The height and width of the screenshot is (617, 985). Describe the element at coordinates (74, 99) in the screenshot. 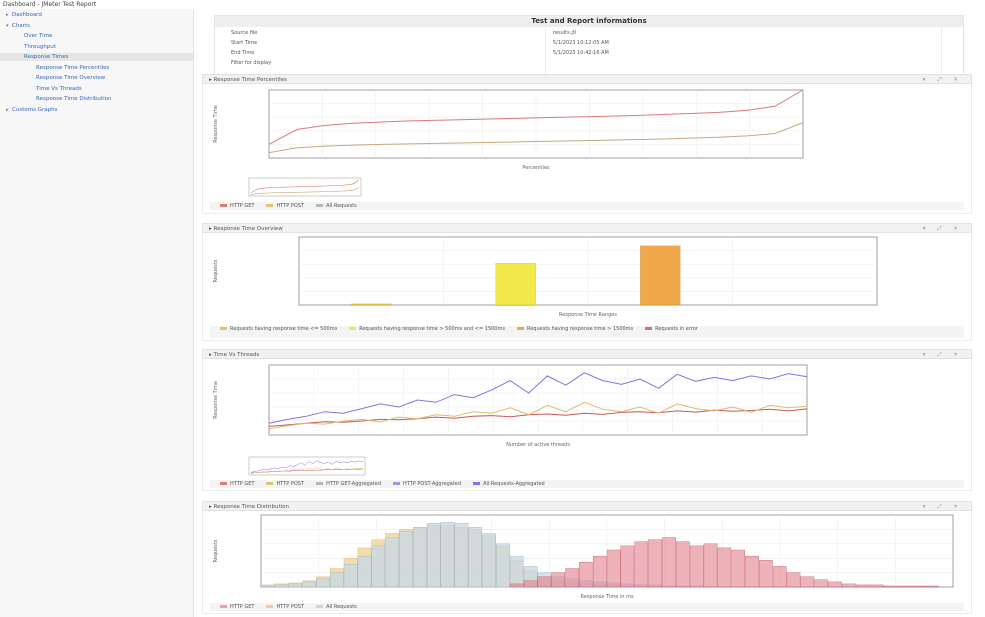

I see `sidebar-item-label: Response Time Distribution` at that location.